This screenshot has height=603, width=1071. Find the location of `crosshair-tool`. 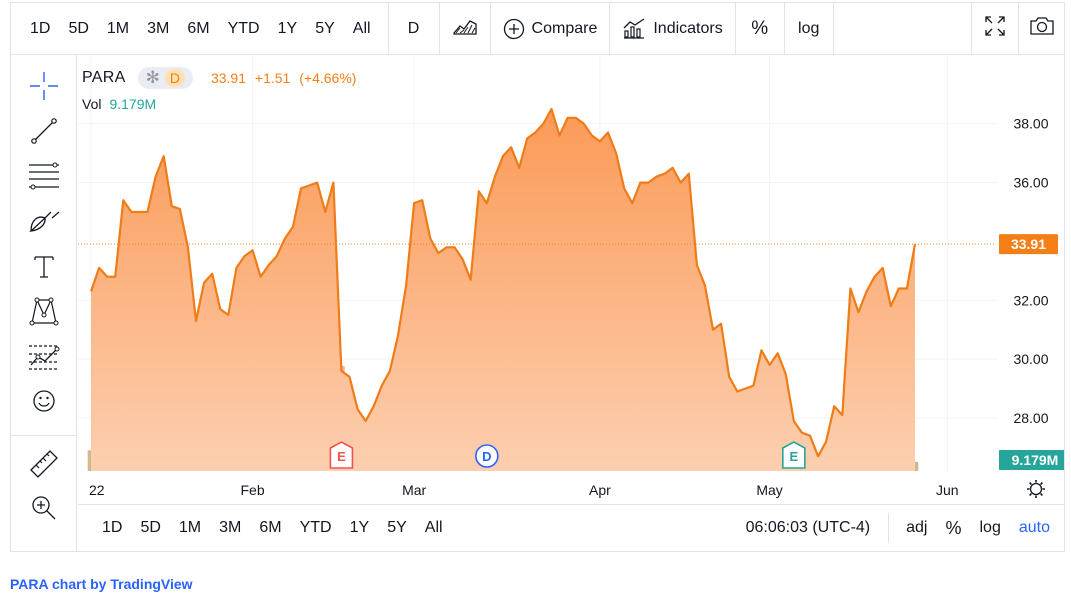

crosshair-tool is located at coordinates (44, 88).